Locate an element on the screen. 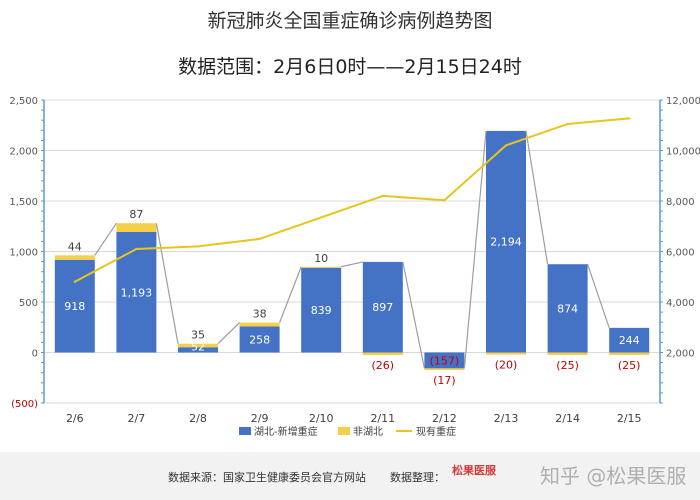 Image resolution: width=700 pixels, height=500 pixels. footer: 数据来源：国家卫生健康委员会官方网站 数据整理： 松果医服 知乎 @松果医服 is located at coordinates (350, 476).